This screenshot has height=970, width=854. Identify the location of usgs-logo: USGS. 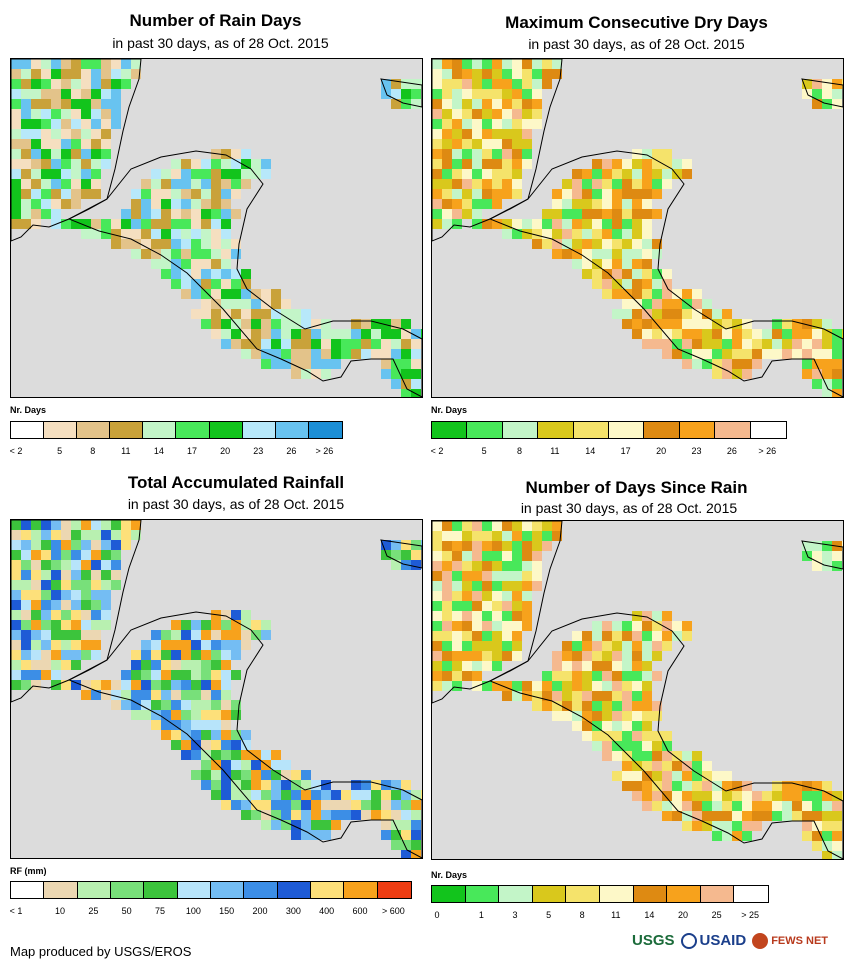
(653, 940).